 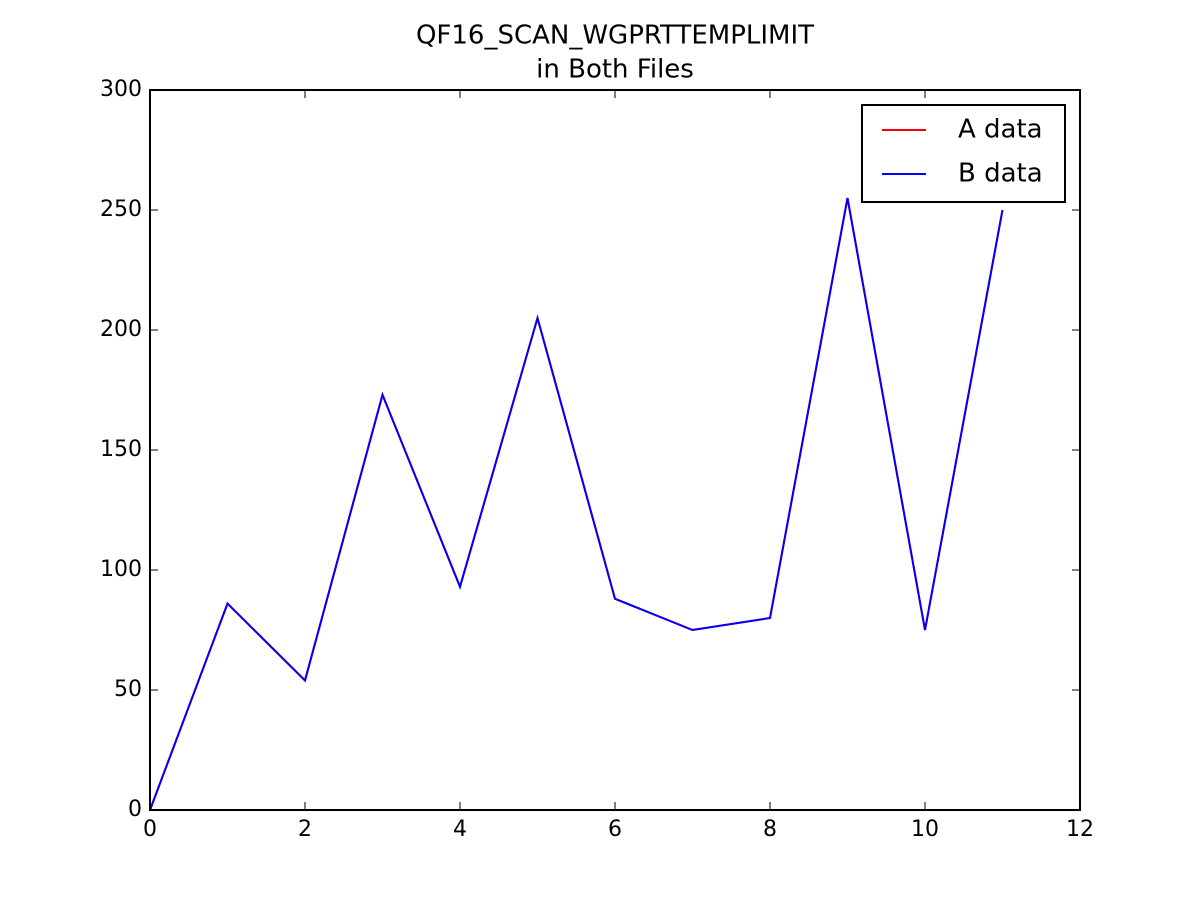 What do you see at coordinates (1000, 130) in the screenshot?
I see `legend-label: A data` at bounding box center [1000, 130].